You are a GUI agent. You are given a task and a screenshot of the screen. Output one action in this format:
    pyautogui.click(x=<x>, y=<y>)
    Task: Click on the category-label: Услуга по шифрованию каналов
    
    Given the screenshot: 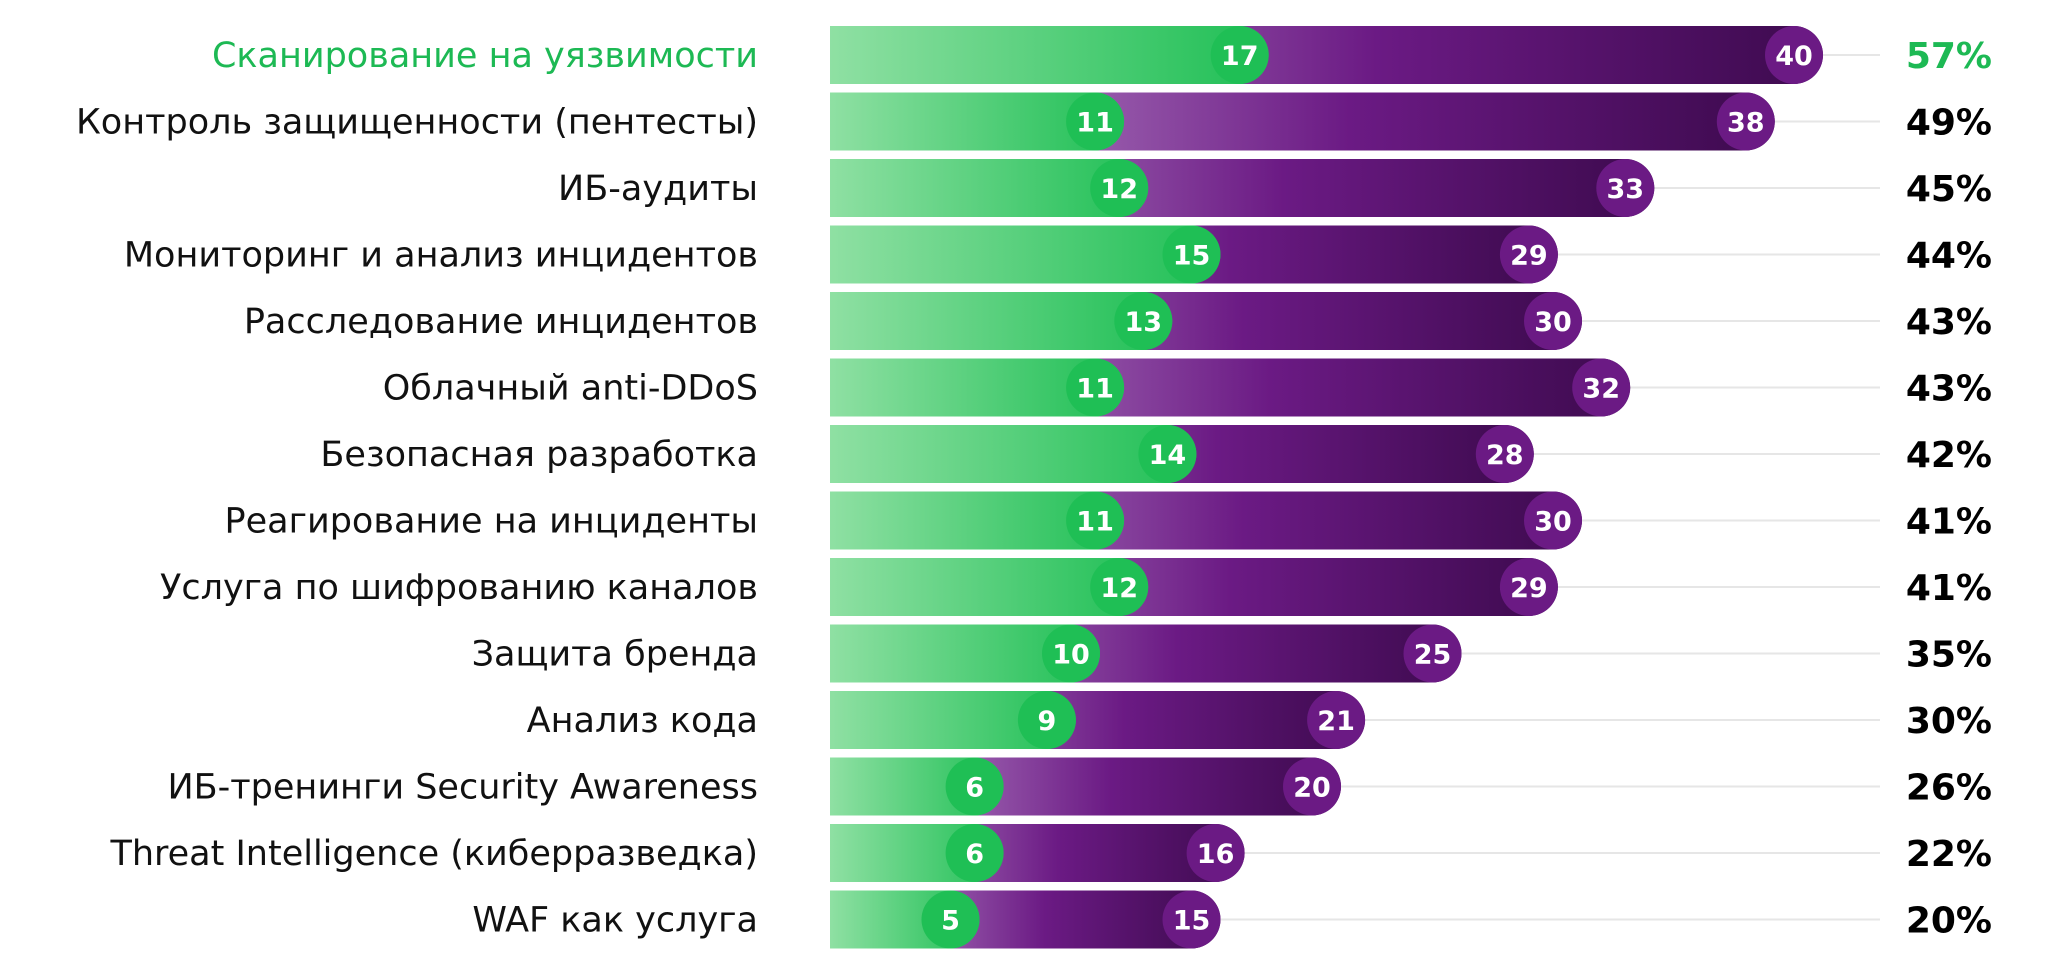 What is the action you would take?
    pyautogui.click(x=459, y=588)
    